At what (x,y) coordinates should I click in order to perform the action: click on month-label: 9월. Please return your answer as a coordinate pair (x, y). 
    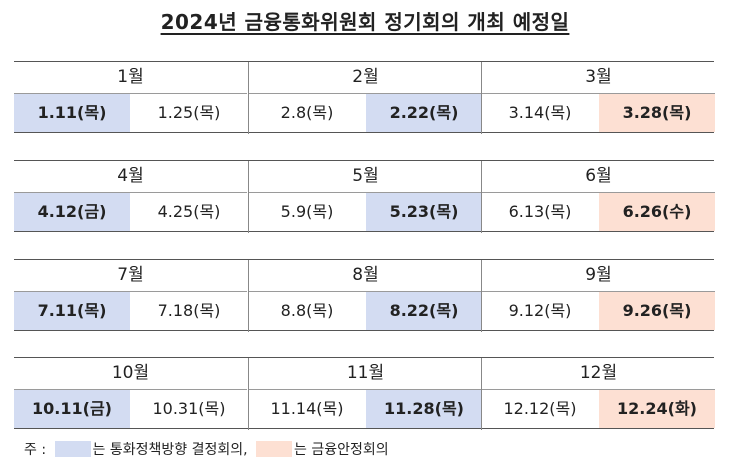
    Looking at the image, I should click on (598, 276).